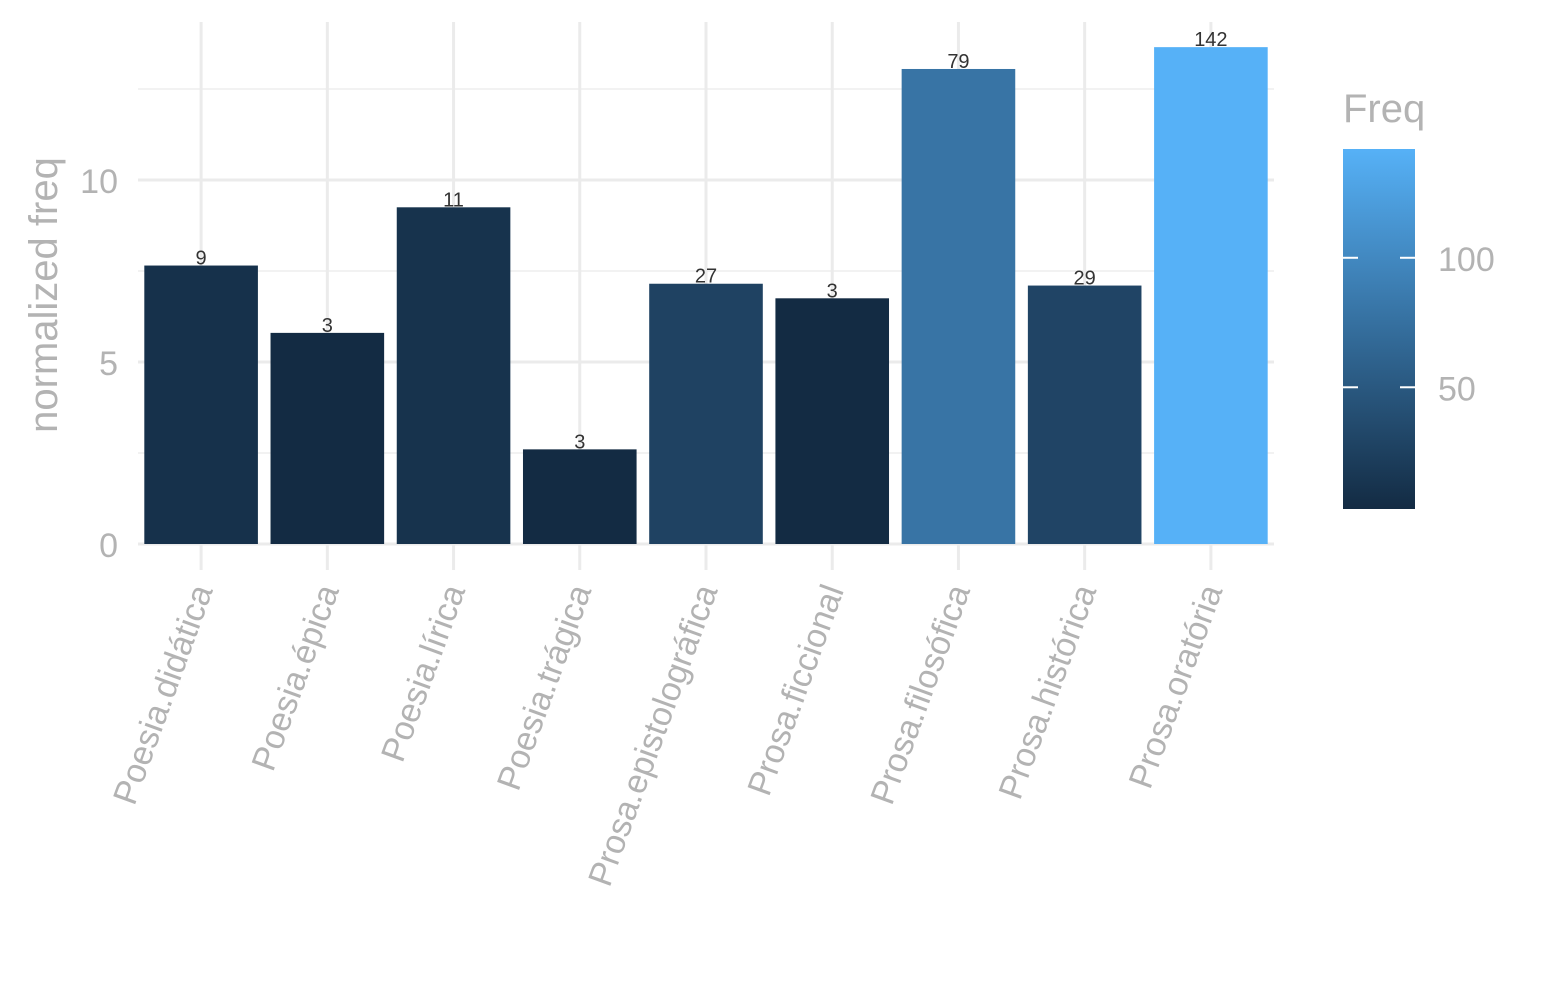 The width and height of the screenshot is (1545, 1000). Describe the element at coordinates (1466, 260) in the screenshot. I see `legend-tick-label: 100` at that location.